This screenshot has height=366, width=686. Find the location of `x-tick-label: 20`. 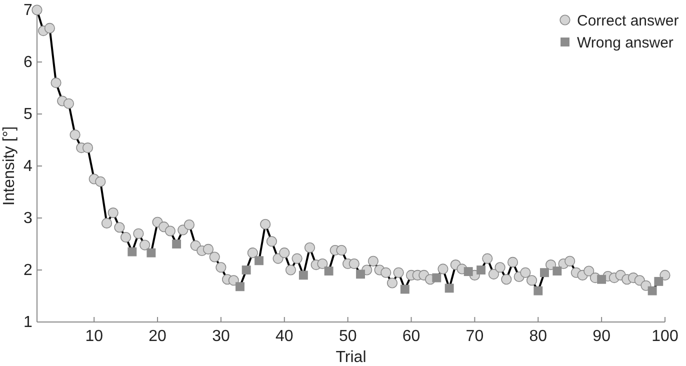

x-tick-label: 20 is located at coordinates (157, 336).